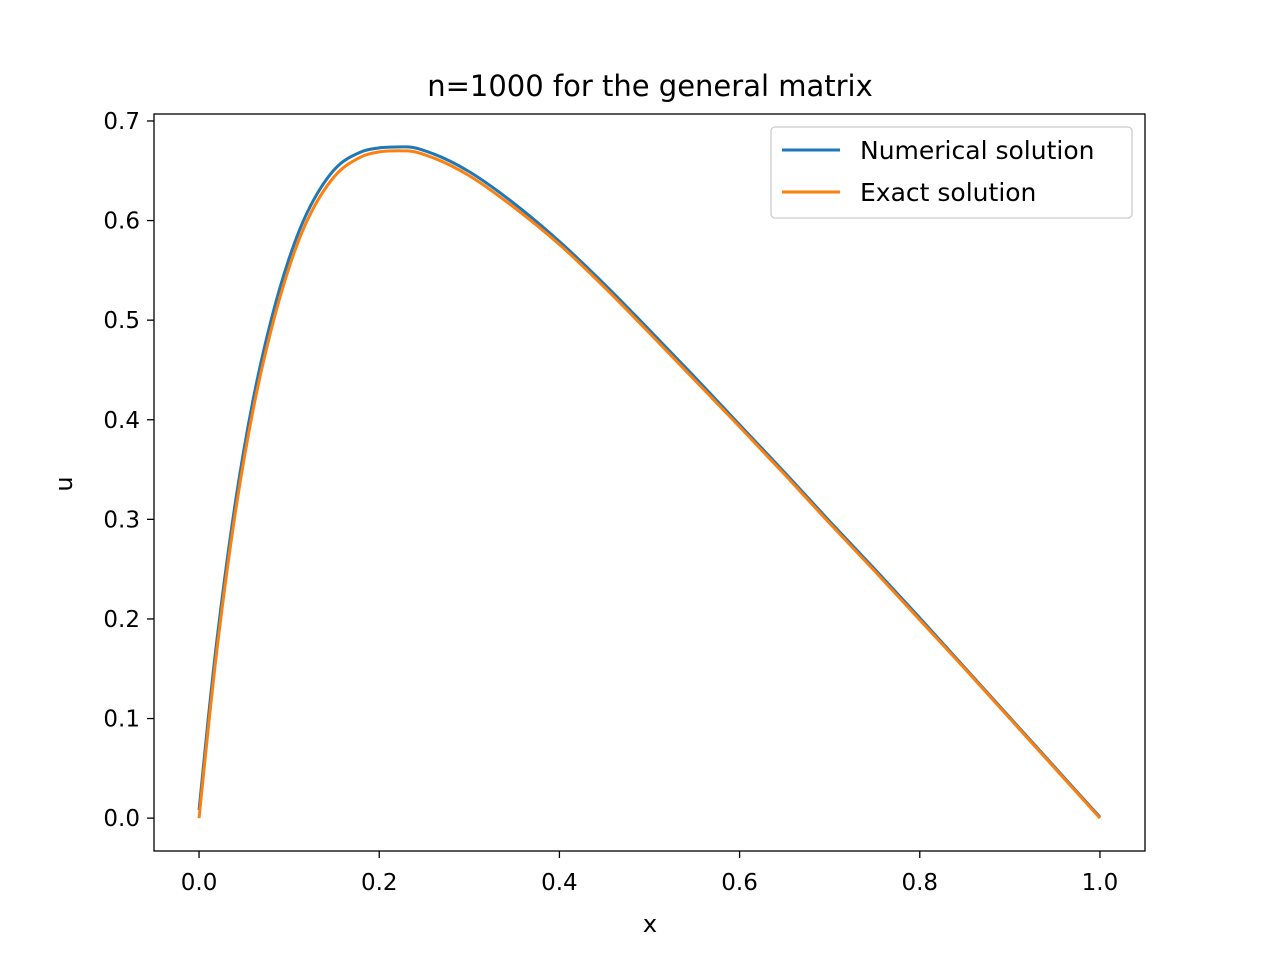  What do you see at coordinates (64, 483) in the screenshot?
I see `y-axis-label: u` at bounding box center [64, 483].